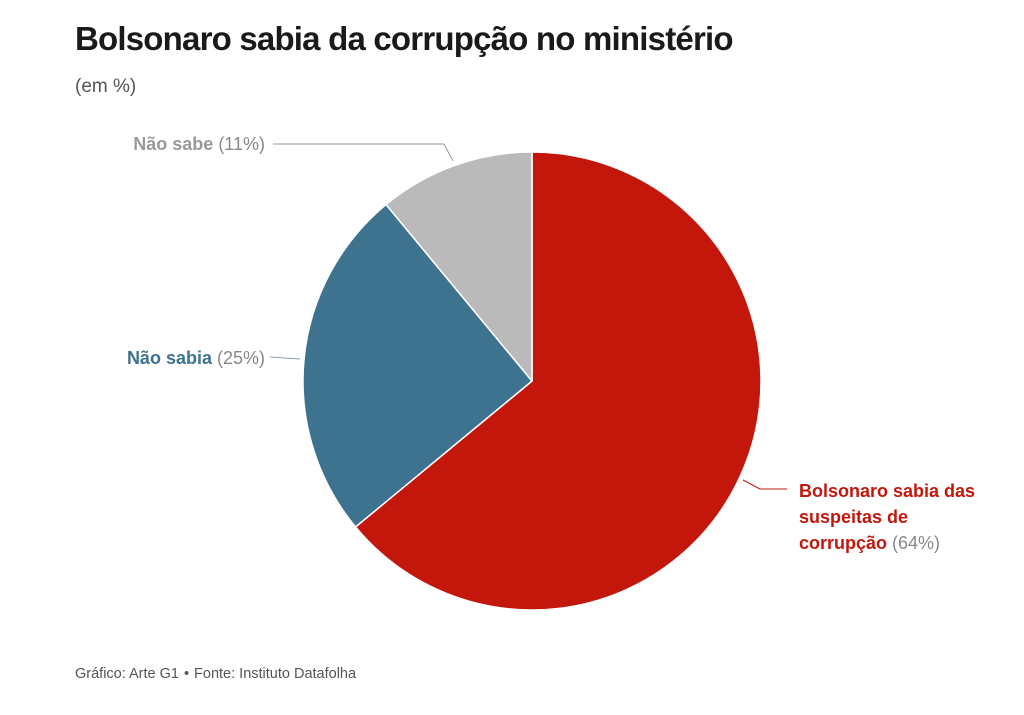  Describe the element at coordinates (127, 674) in the screenshot. I see `footer-credit: Gráfico: Arte G1` at that location.